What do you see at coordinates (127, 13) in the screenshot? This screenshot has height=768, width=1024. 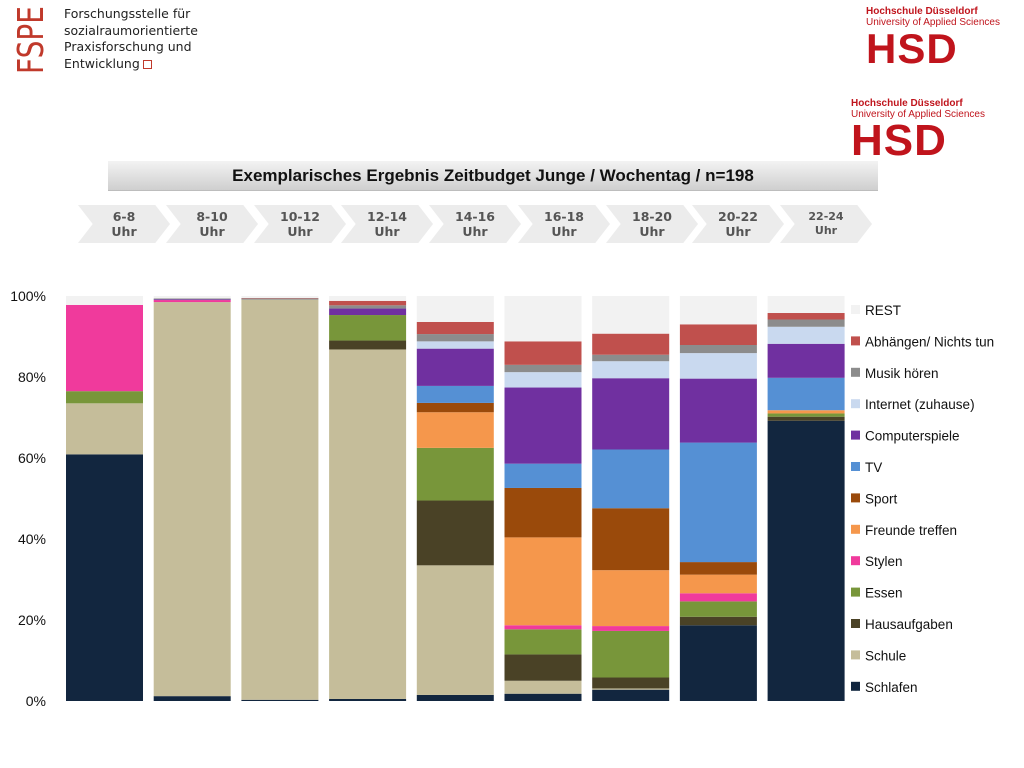 I see `espe-line: Forschungsstelle für` at bounding box center [127, 13].